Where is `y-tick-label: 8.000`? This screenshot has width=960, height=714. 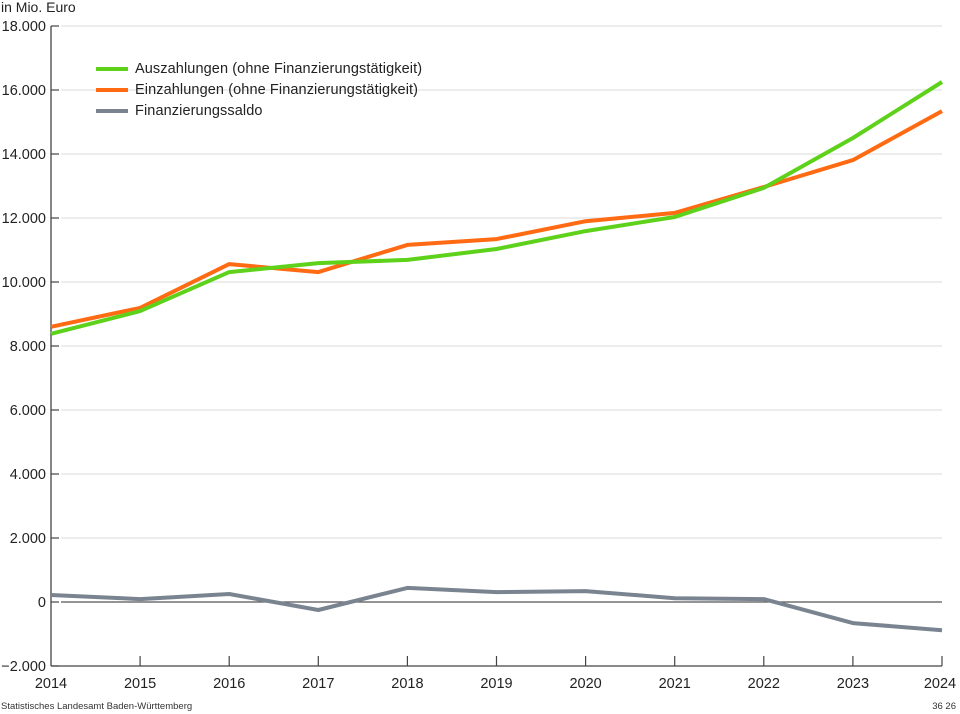
y-tick-label: 8.000 is located at coordinates (28, 347).